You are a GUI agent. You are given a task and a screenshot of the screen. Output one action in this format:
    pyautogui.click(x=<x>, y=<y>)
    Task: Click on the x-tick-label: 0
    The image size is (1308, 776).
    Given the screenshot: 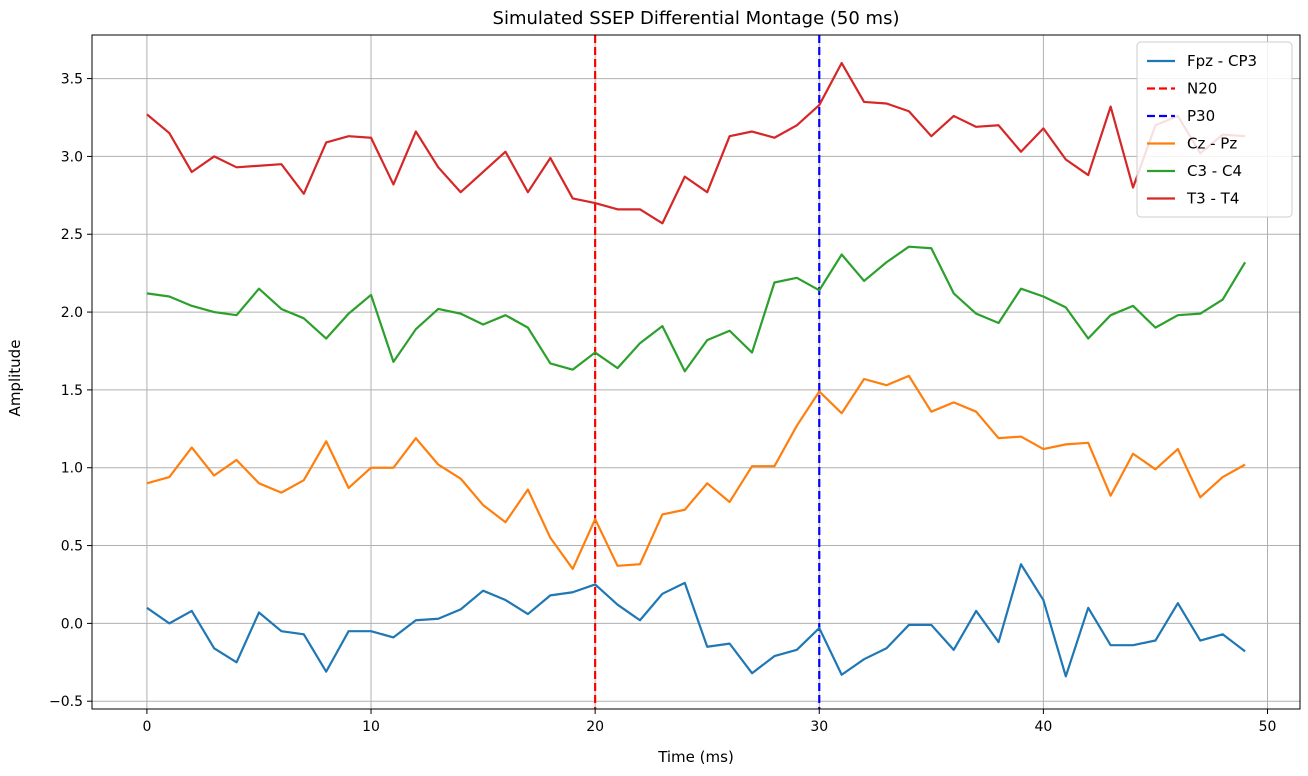 What is the action you would take?
    pyautogui.click(x=146, y=727)
    